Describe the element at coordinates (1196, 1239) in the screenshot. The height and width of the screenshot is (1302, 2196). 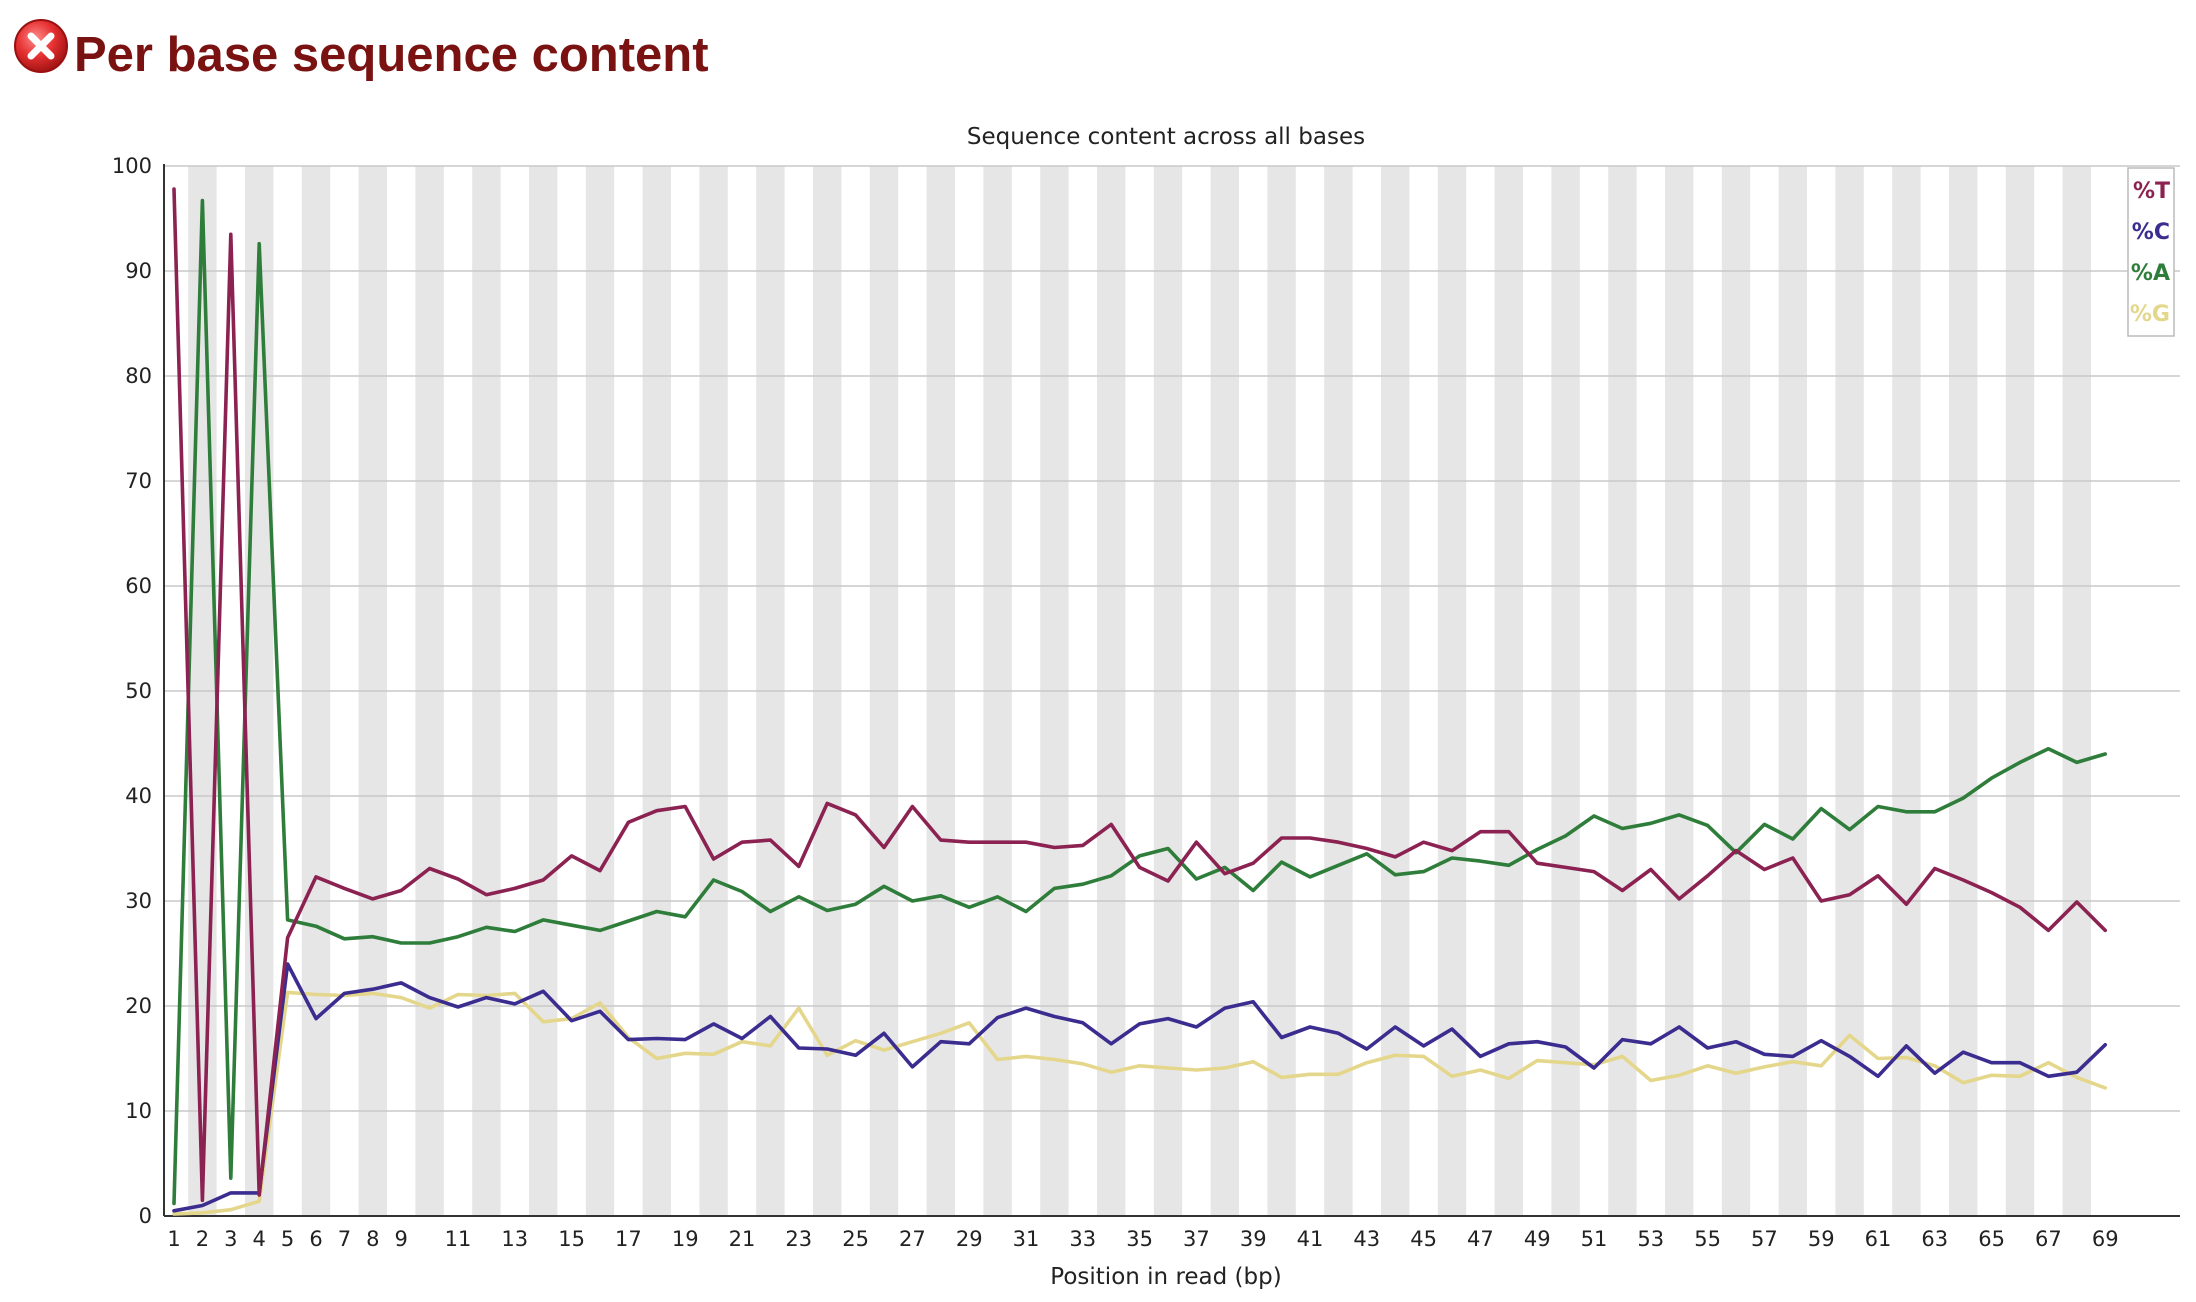
I see `x-tick-label: 37` at that location.